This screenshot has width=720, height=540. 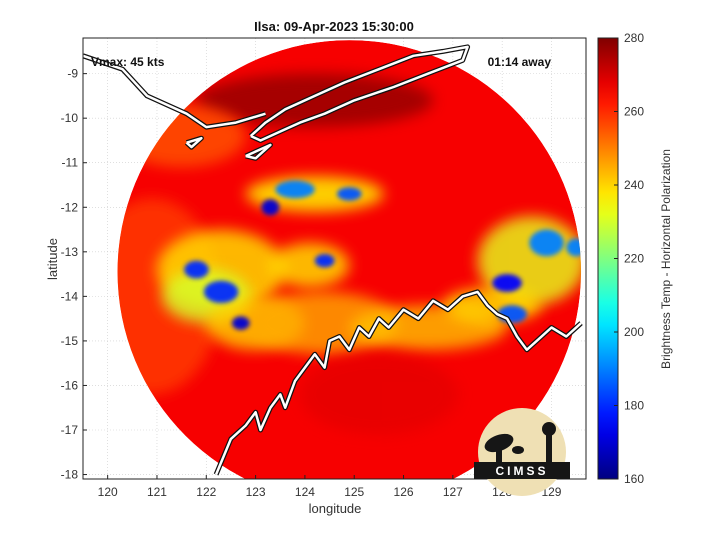 I want to click on x-tick-label: 123, so click(x=256, y=492).